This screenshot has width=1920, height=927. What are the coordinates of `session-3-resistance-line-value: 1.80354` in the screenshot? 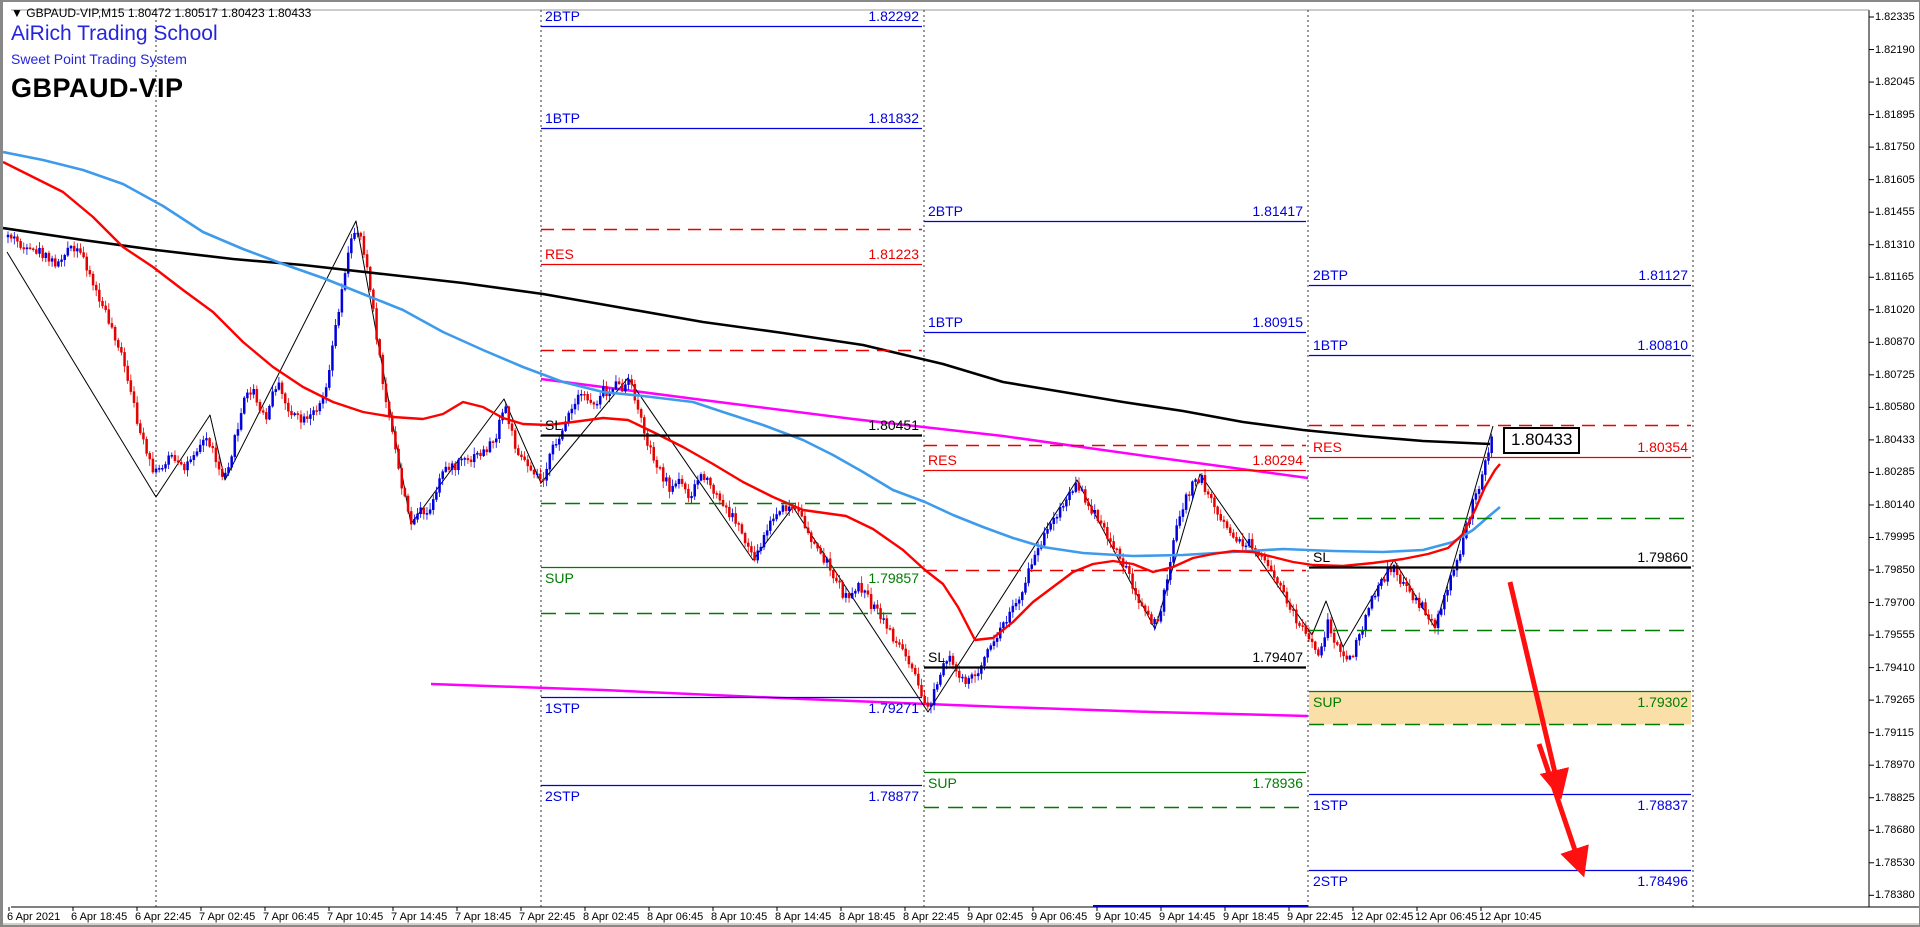 It's located at (1662, 446).